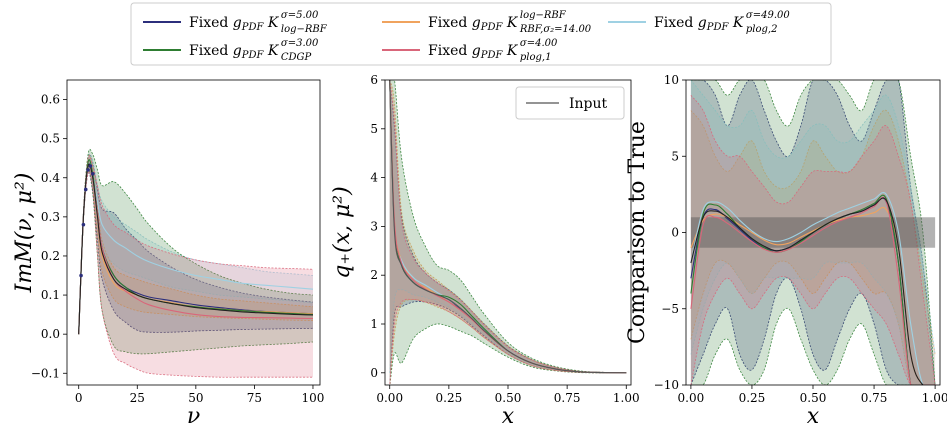 This screenshot has width=947, height=429. What do you see at coordinates (543, 15) in the screenshot?
I see `legend-sup-1: log−RBF` at bounding box center [543, 15].